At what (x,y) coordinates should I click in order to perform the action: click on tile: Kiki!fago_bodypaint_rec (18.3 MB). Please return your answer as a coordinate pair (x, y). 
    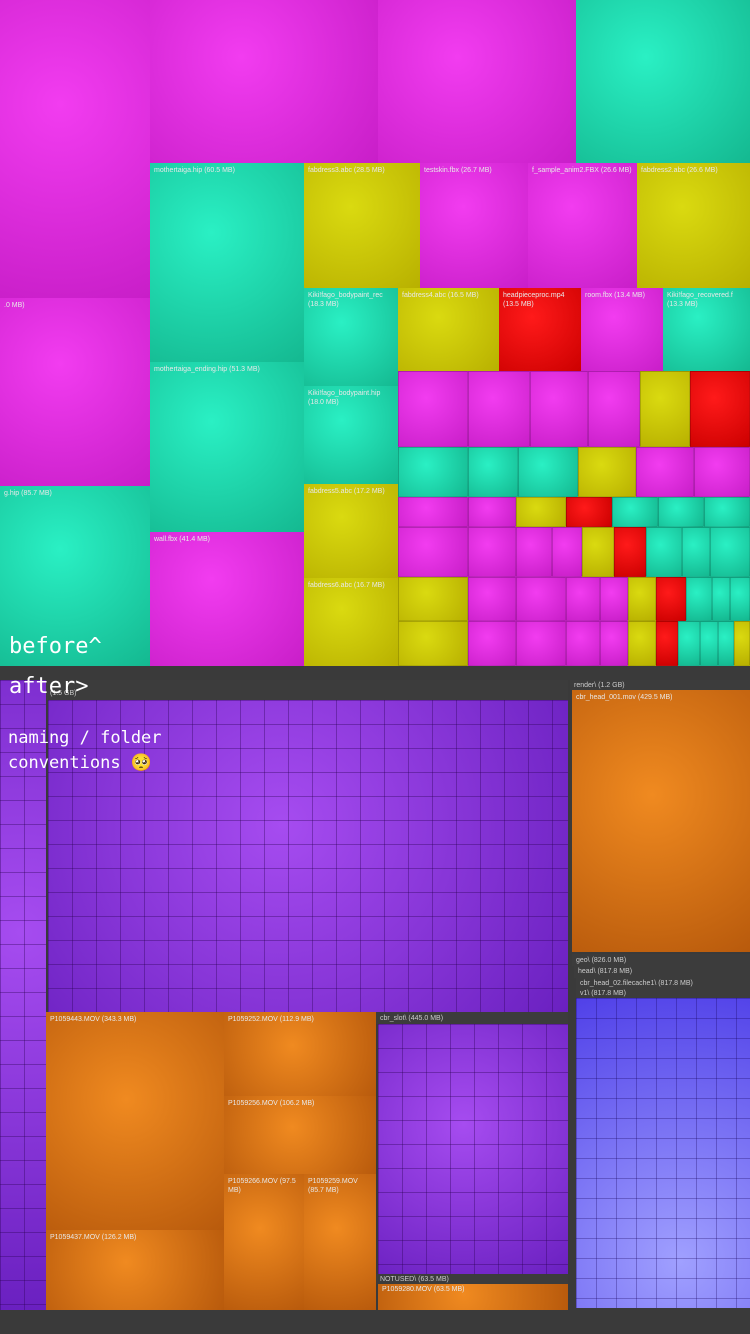
    Looking at the image, I should click on (351, 337).